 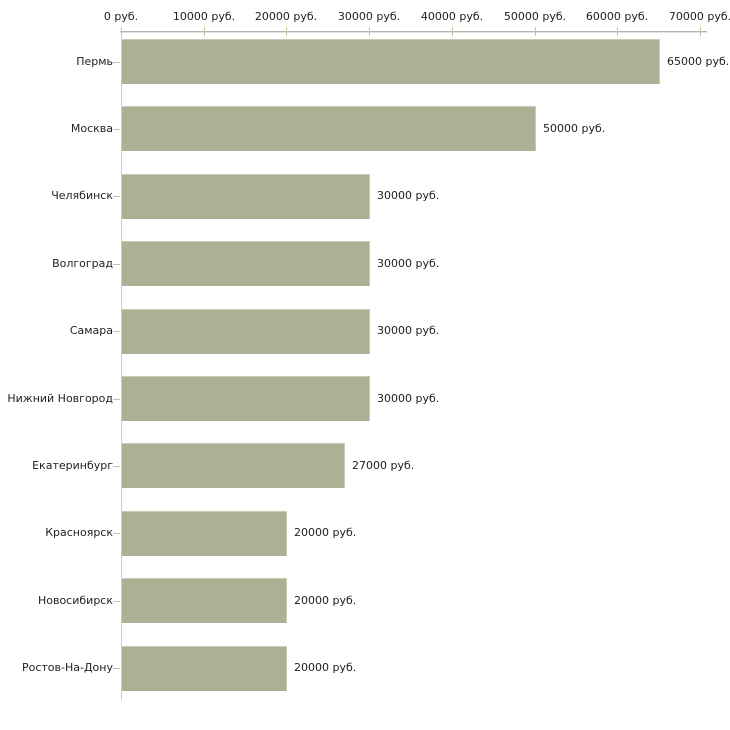 What do you see at coordinates (452, 16) in the screenshot?
I see `x-axis-tick-label: 40000 руб.` at bounding box center [452, 16].